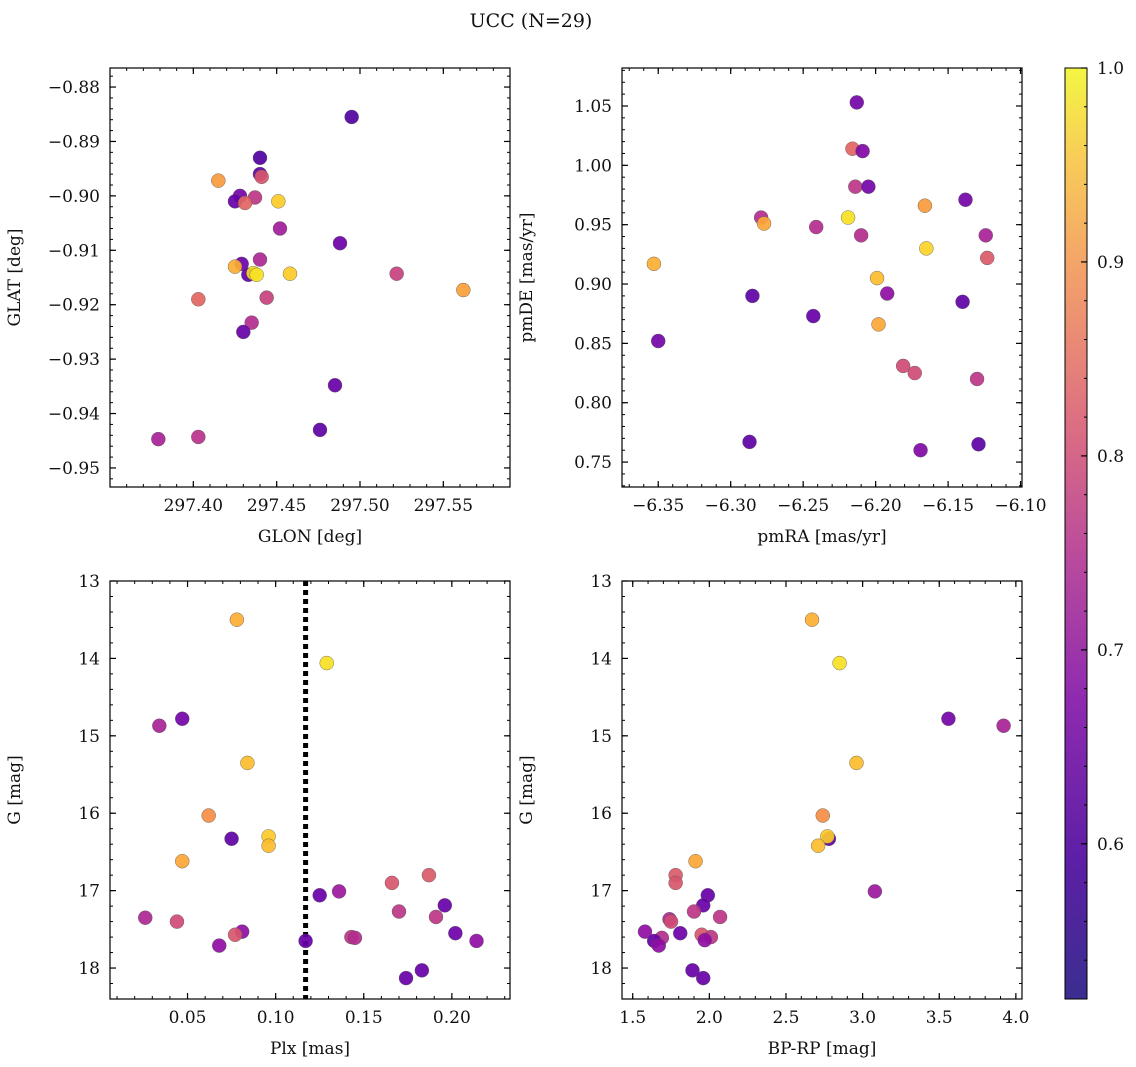 The image size is (1136, 1067). Describe the element at coordinates (89, 737) in the screenshot. I see `y-tick-label: 15` at that location.